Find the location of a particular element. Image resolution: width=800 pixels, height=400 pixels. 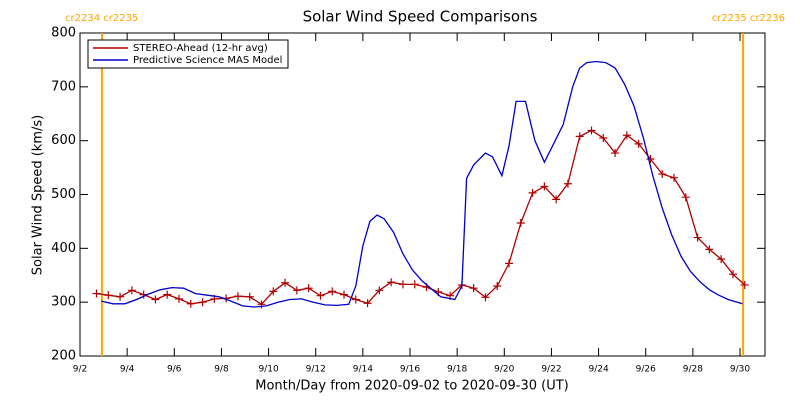

x-tick-label: 9/2 is located at coordinates (80, 370).